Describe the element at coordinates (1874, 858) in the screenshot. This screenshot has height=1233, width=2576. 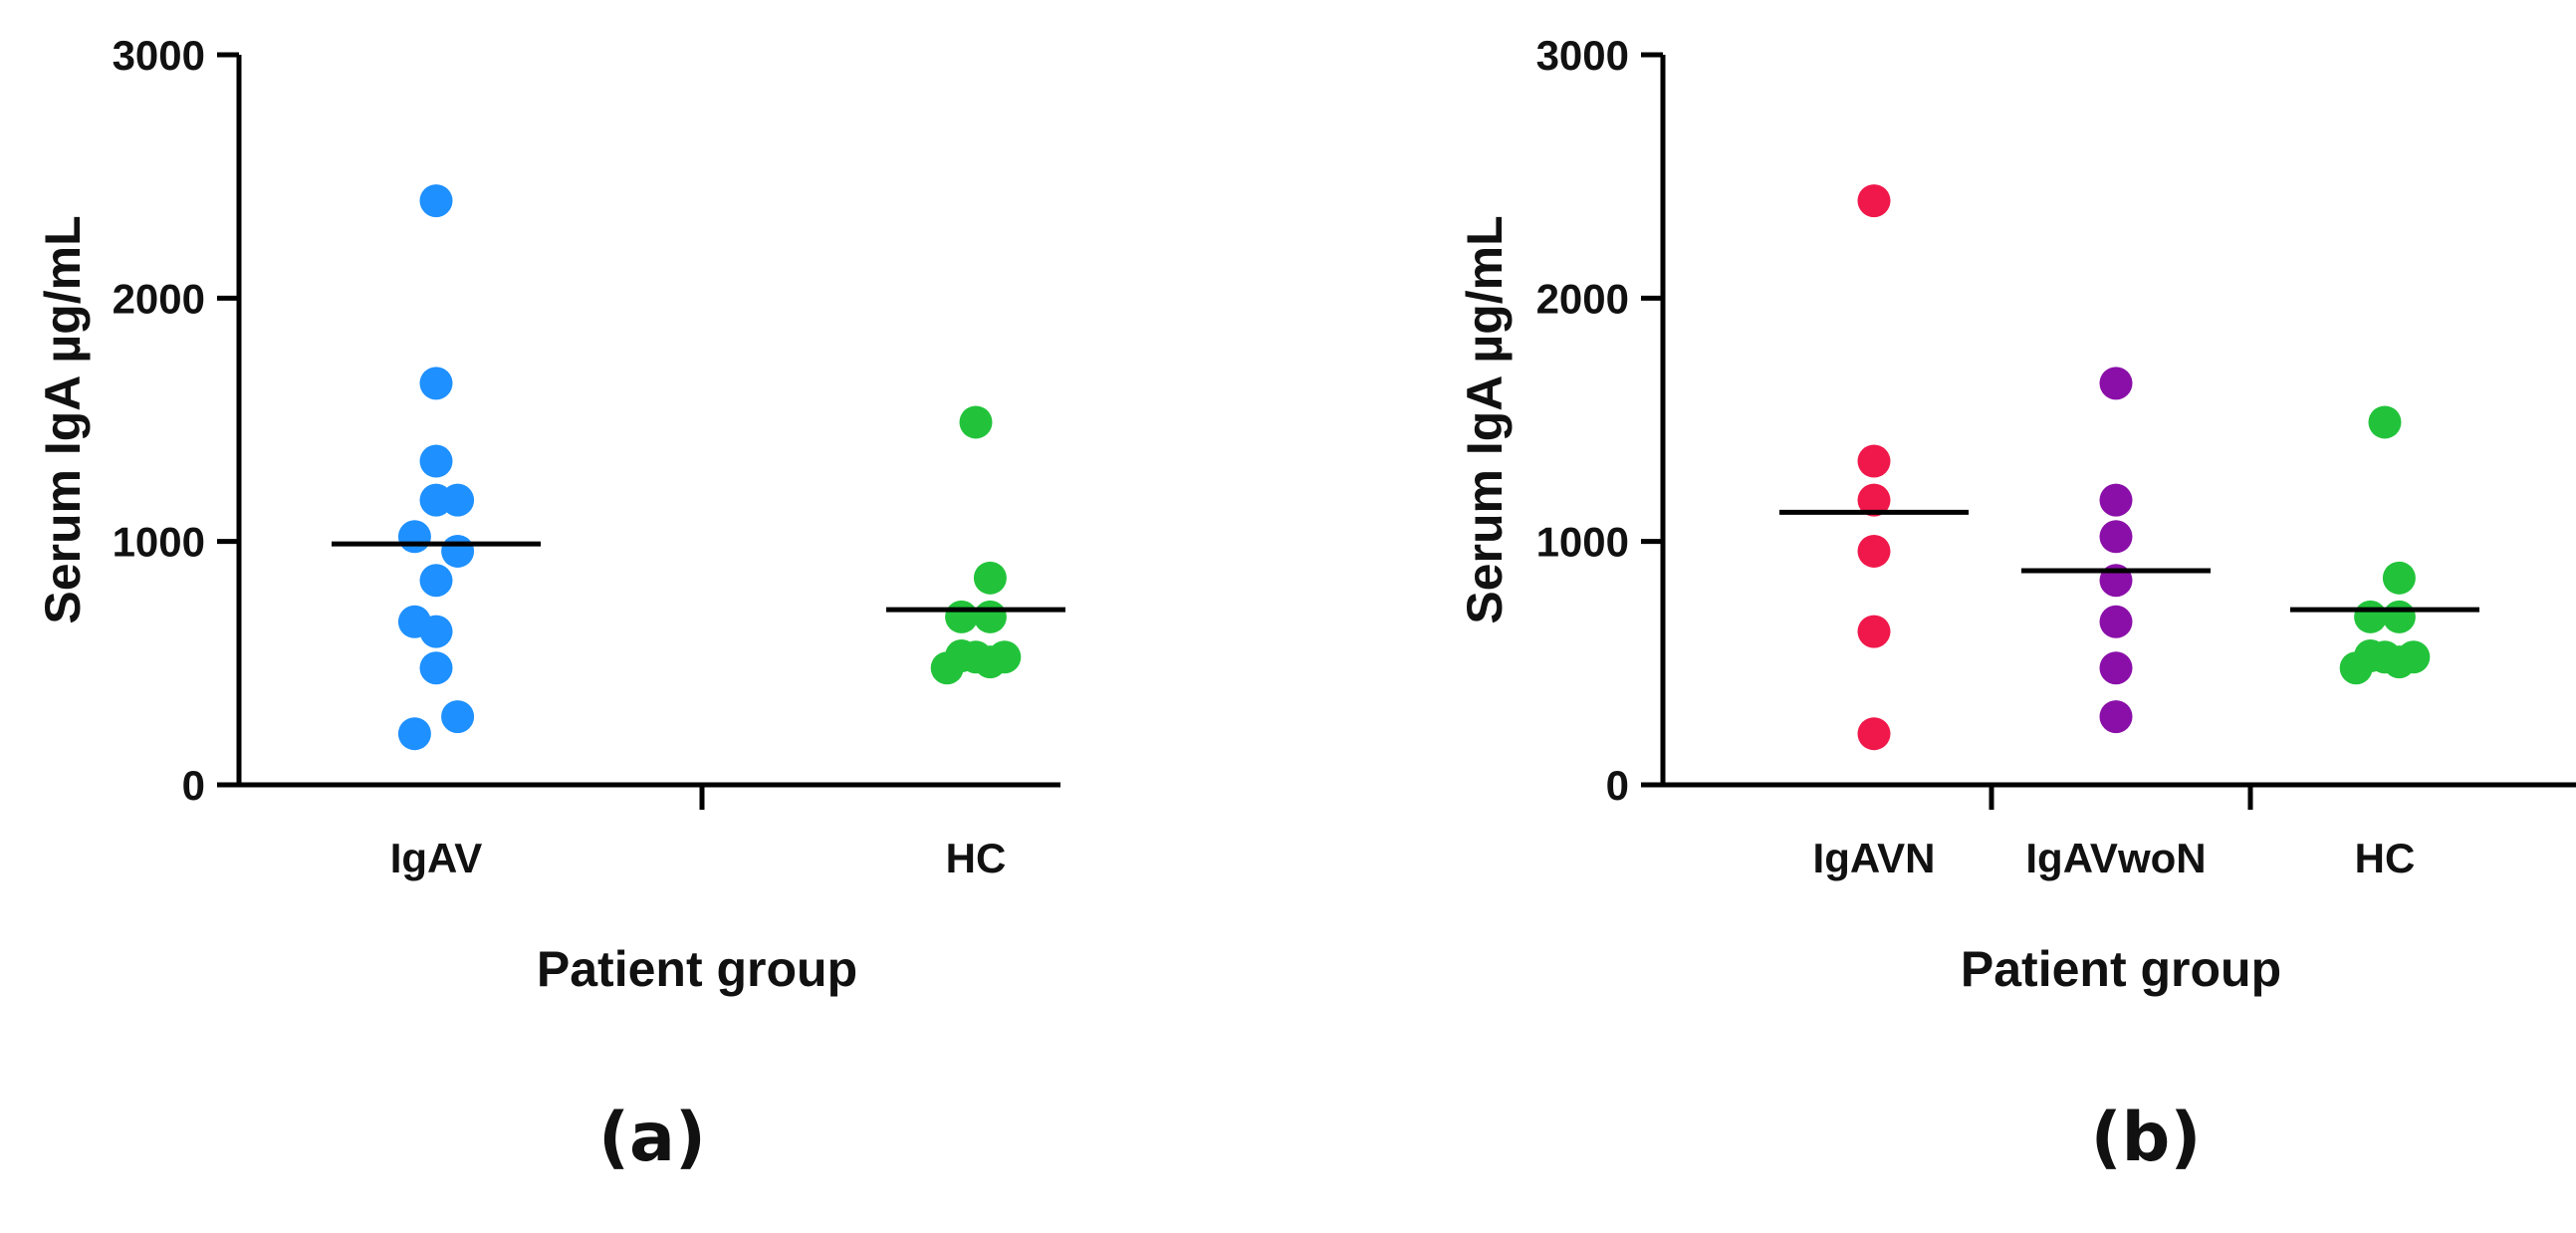
I see `x-category-label: IgAVN` at that location.